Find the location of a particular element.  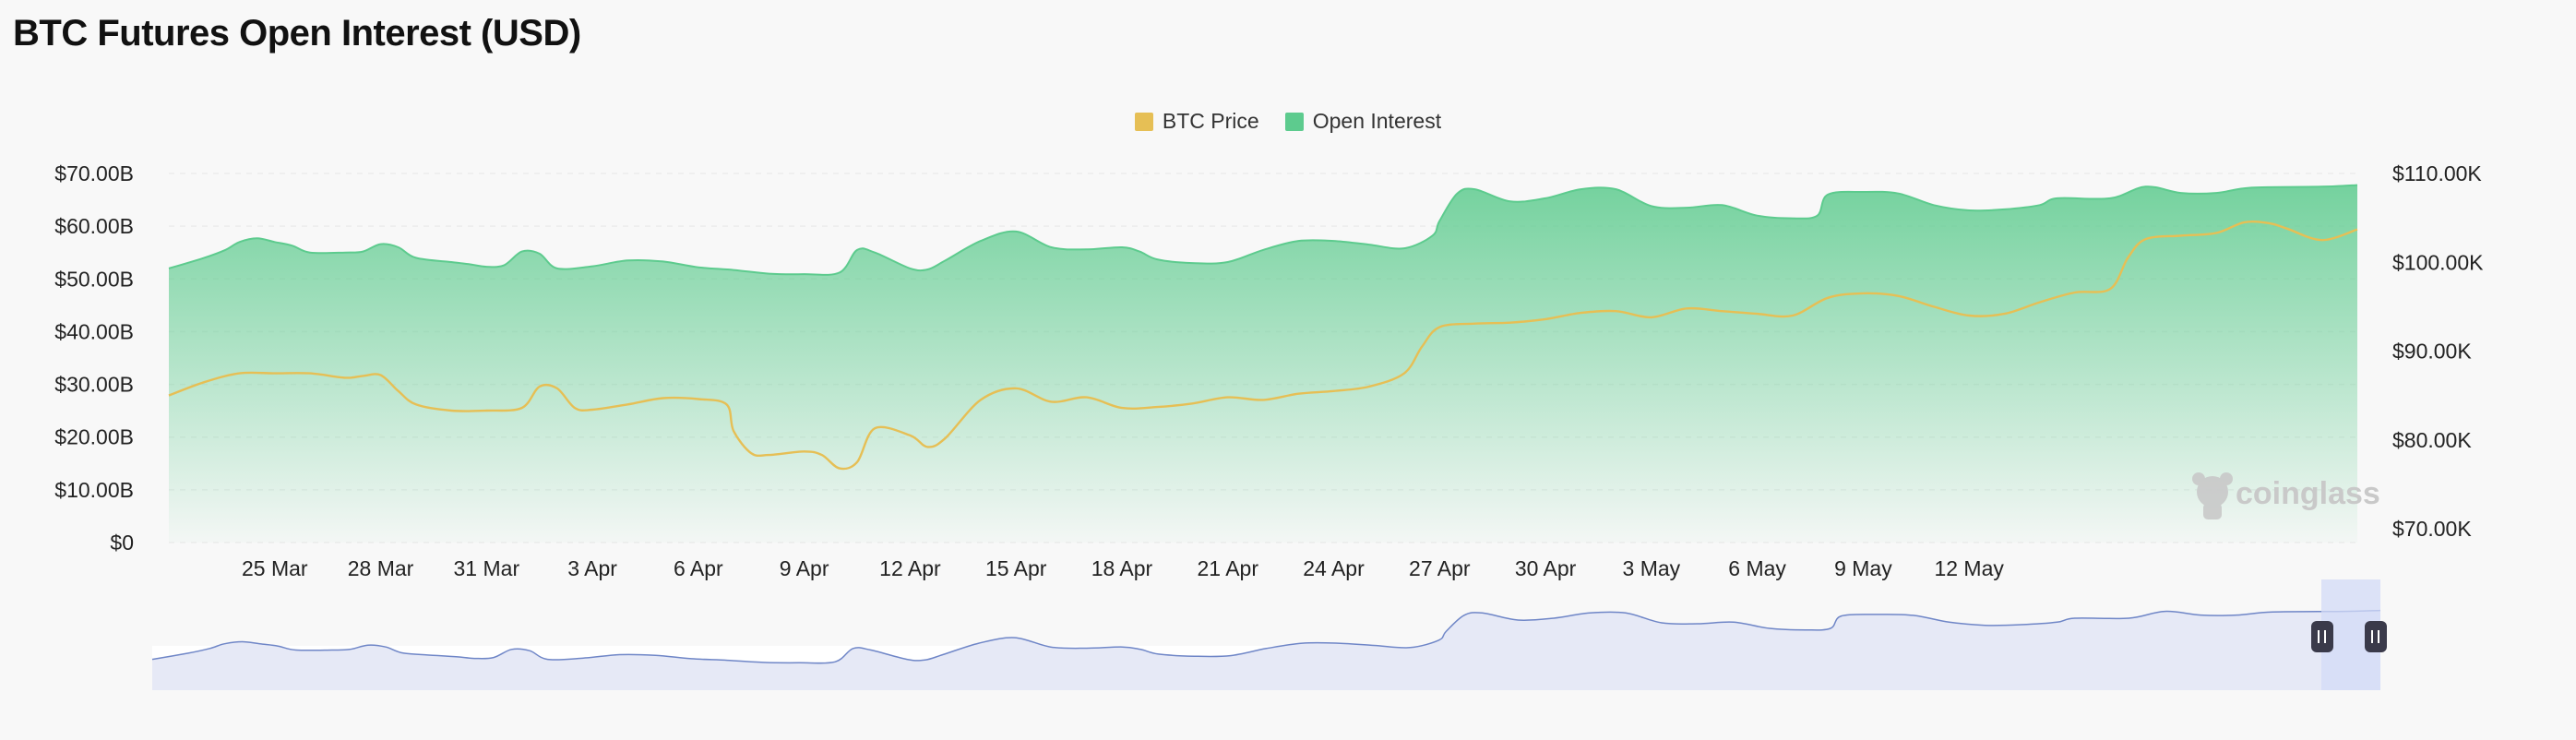

x-tick-label: 12 May is located at coordinates (1969, 568).